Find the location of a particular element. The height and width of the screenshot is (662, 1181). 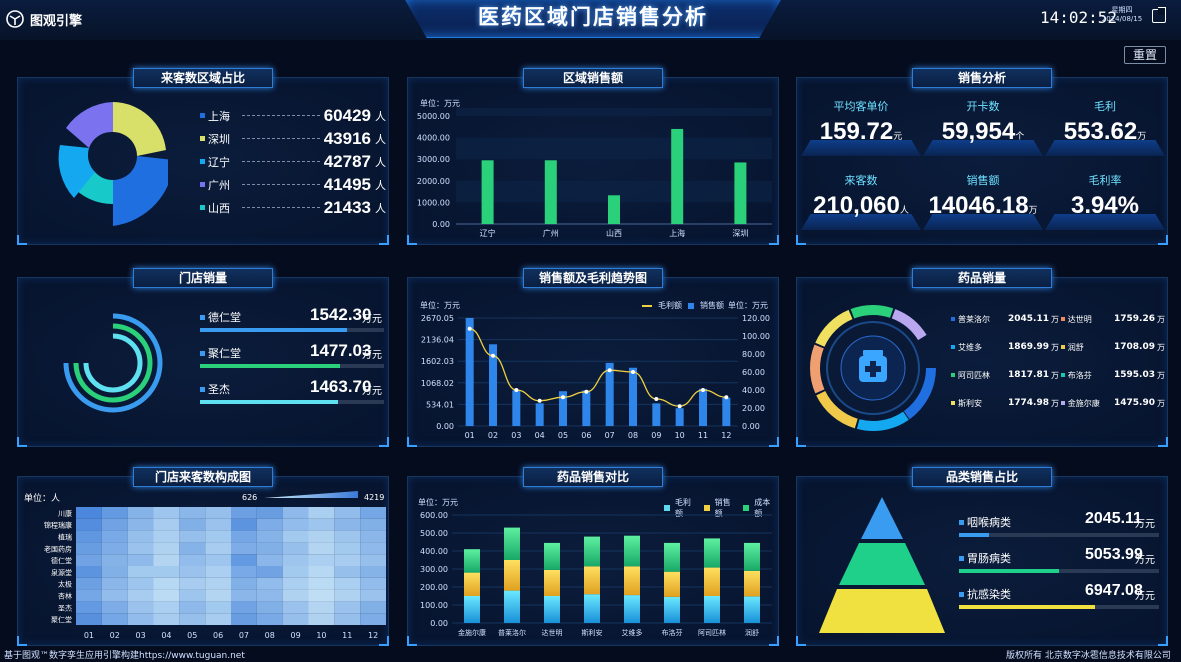

legend-dash is located at coordinates (281, 115).